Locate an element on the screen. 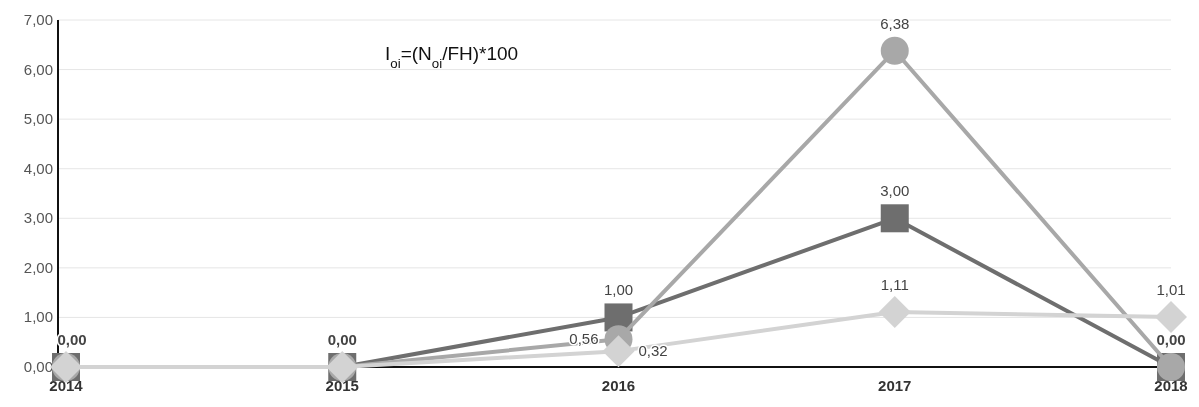 The width and height of the screenshot is (1199, 407). x-tick-label: 2017 is located at coordinates (895, 385).